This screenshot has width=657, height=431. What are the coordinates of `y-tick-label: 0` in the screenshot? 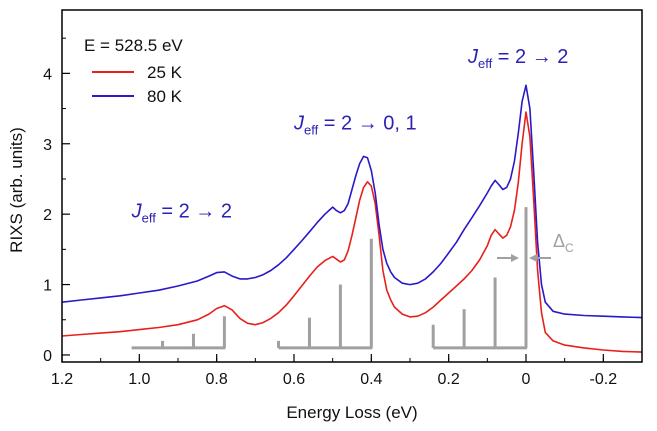 It's located at (47, 356).